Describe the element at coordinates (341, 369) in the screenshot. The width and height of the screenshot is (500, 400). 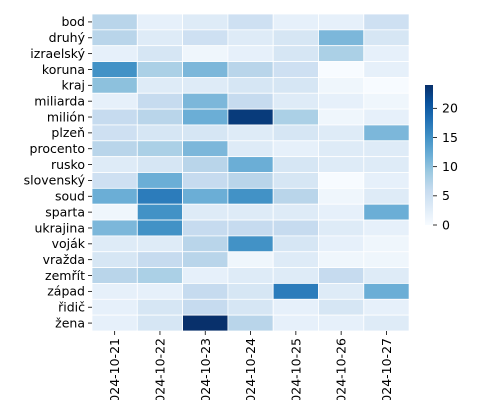
I see `x-tick-label: 2024-10-26` at that location.